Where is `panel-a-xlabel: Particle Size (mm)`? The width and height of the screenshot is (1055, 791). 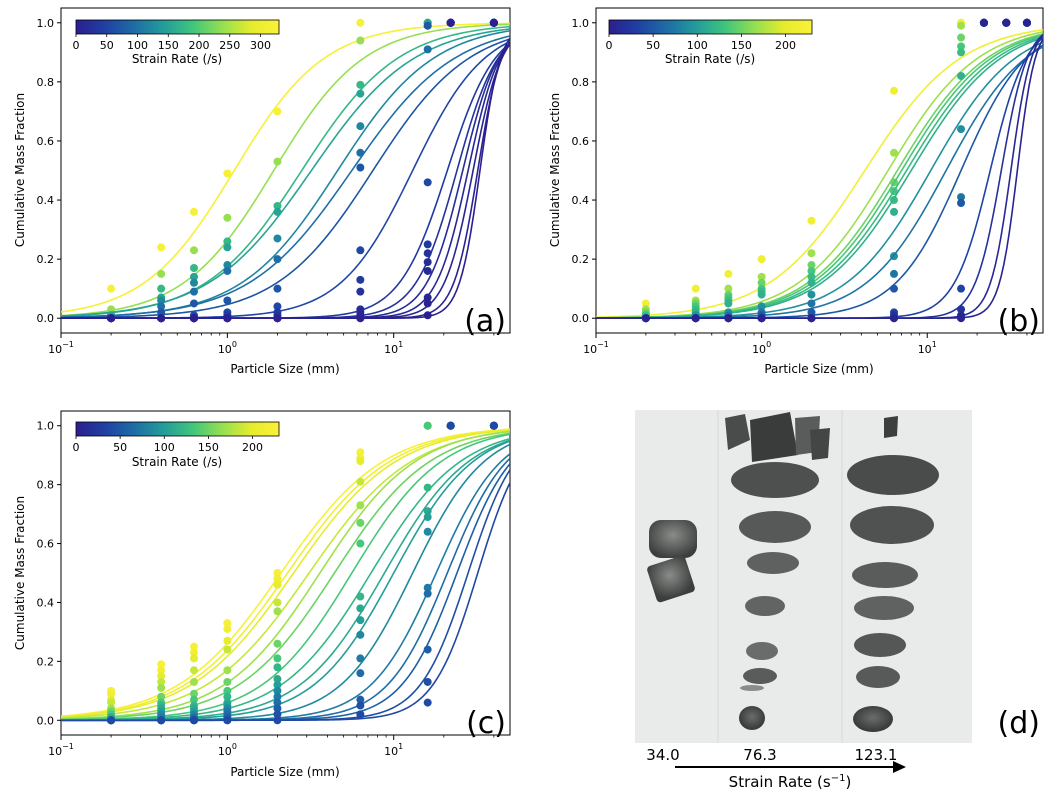
panel-a-xlabel: Particle Size (mm) is located at coordinates (284, 369).